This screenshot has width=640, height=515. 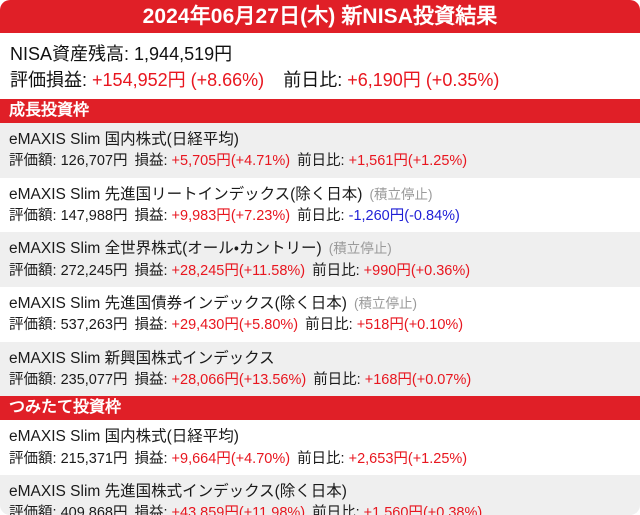 What do you see at coordinates (201, 215) in the screenshot?
I see `fund-pl-value: +9,983円` at bounding box center [201, 215].